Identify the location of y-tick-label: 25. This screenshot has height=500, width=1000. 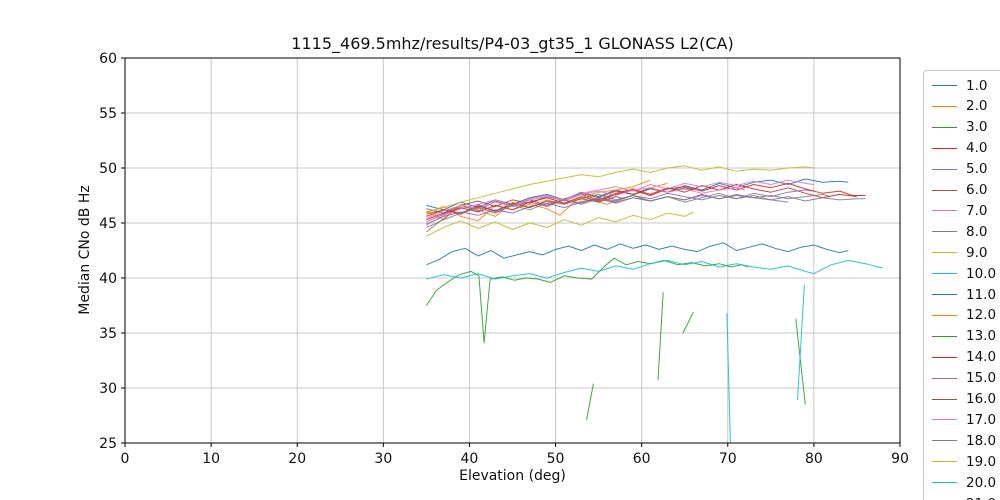
(108, 444).